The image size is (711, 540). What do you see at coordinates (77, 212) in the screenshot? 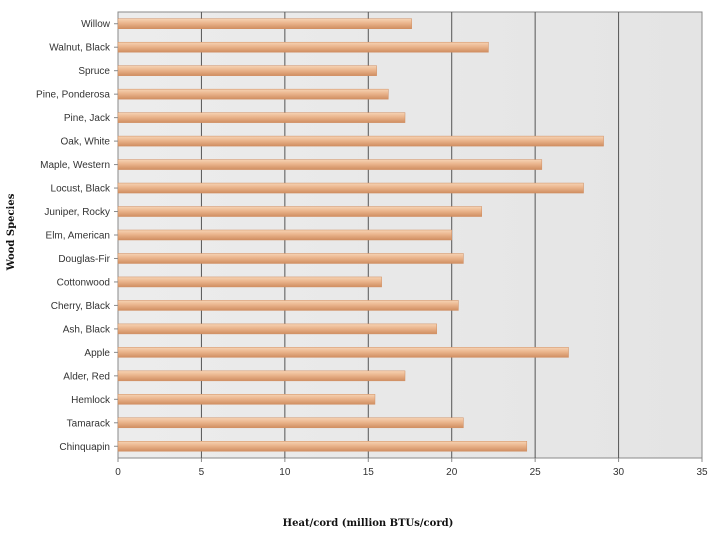
I see `category-label: Juniper, Rocky` at bounding box center [77, 212].